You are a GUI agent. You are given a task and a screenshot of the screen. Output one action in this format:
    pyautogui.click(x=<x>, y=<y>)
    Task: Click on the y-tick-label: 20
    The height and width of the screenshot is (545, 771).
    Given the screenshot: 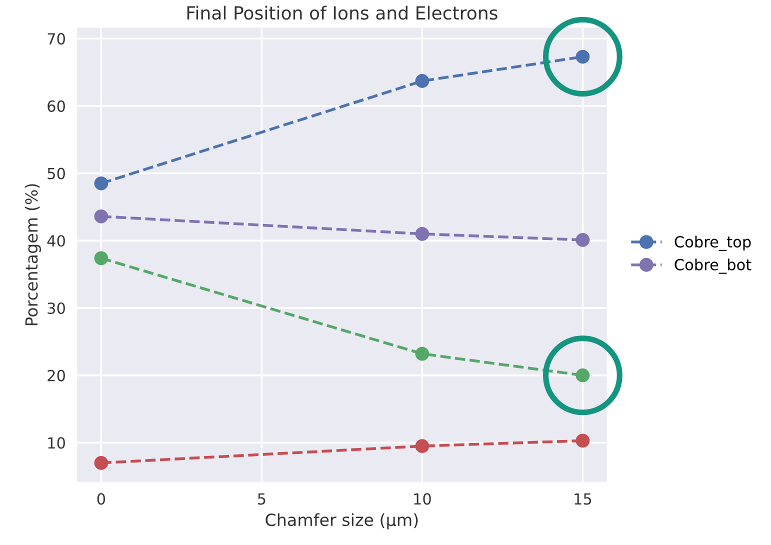 What is the action you would take?
    pyautogui.click(x=56, y=376)
    